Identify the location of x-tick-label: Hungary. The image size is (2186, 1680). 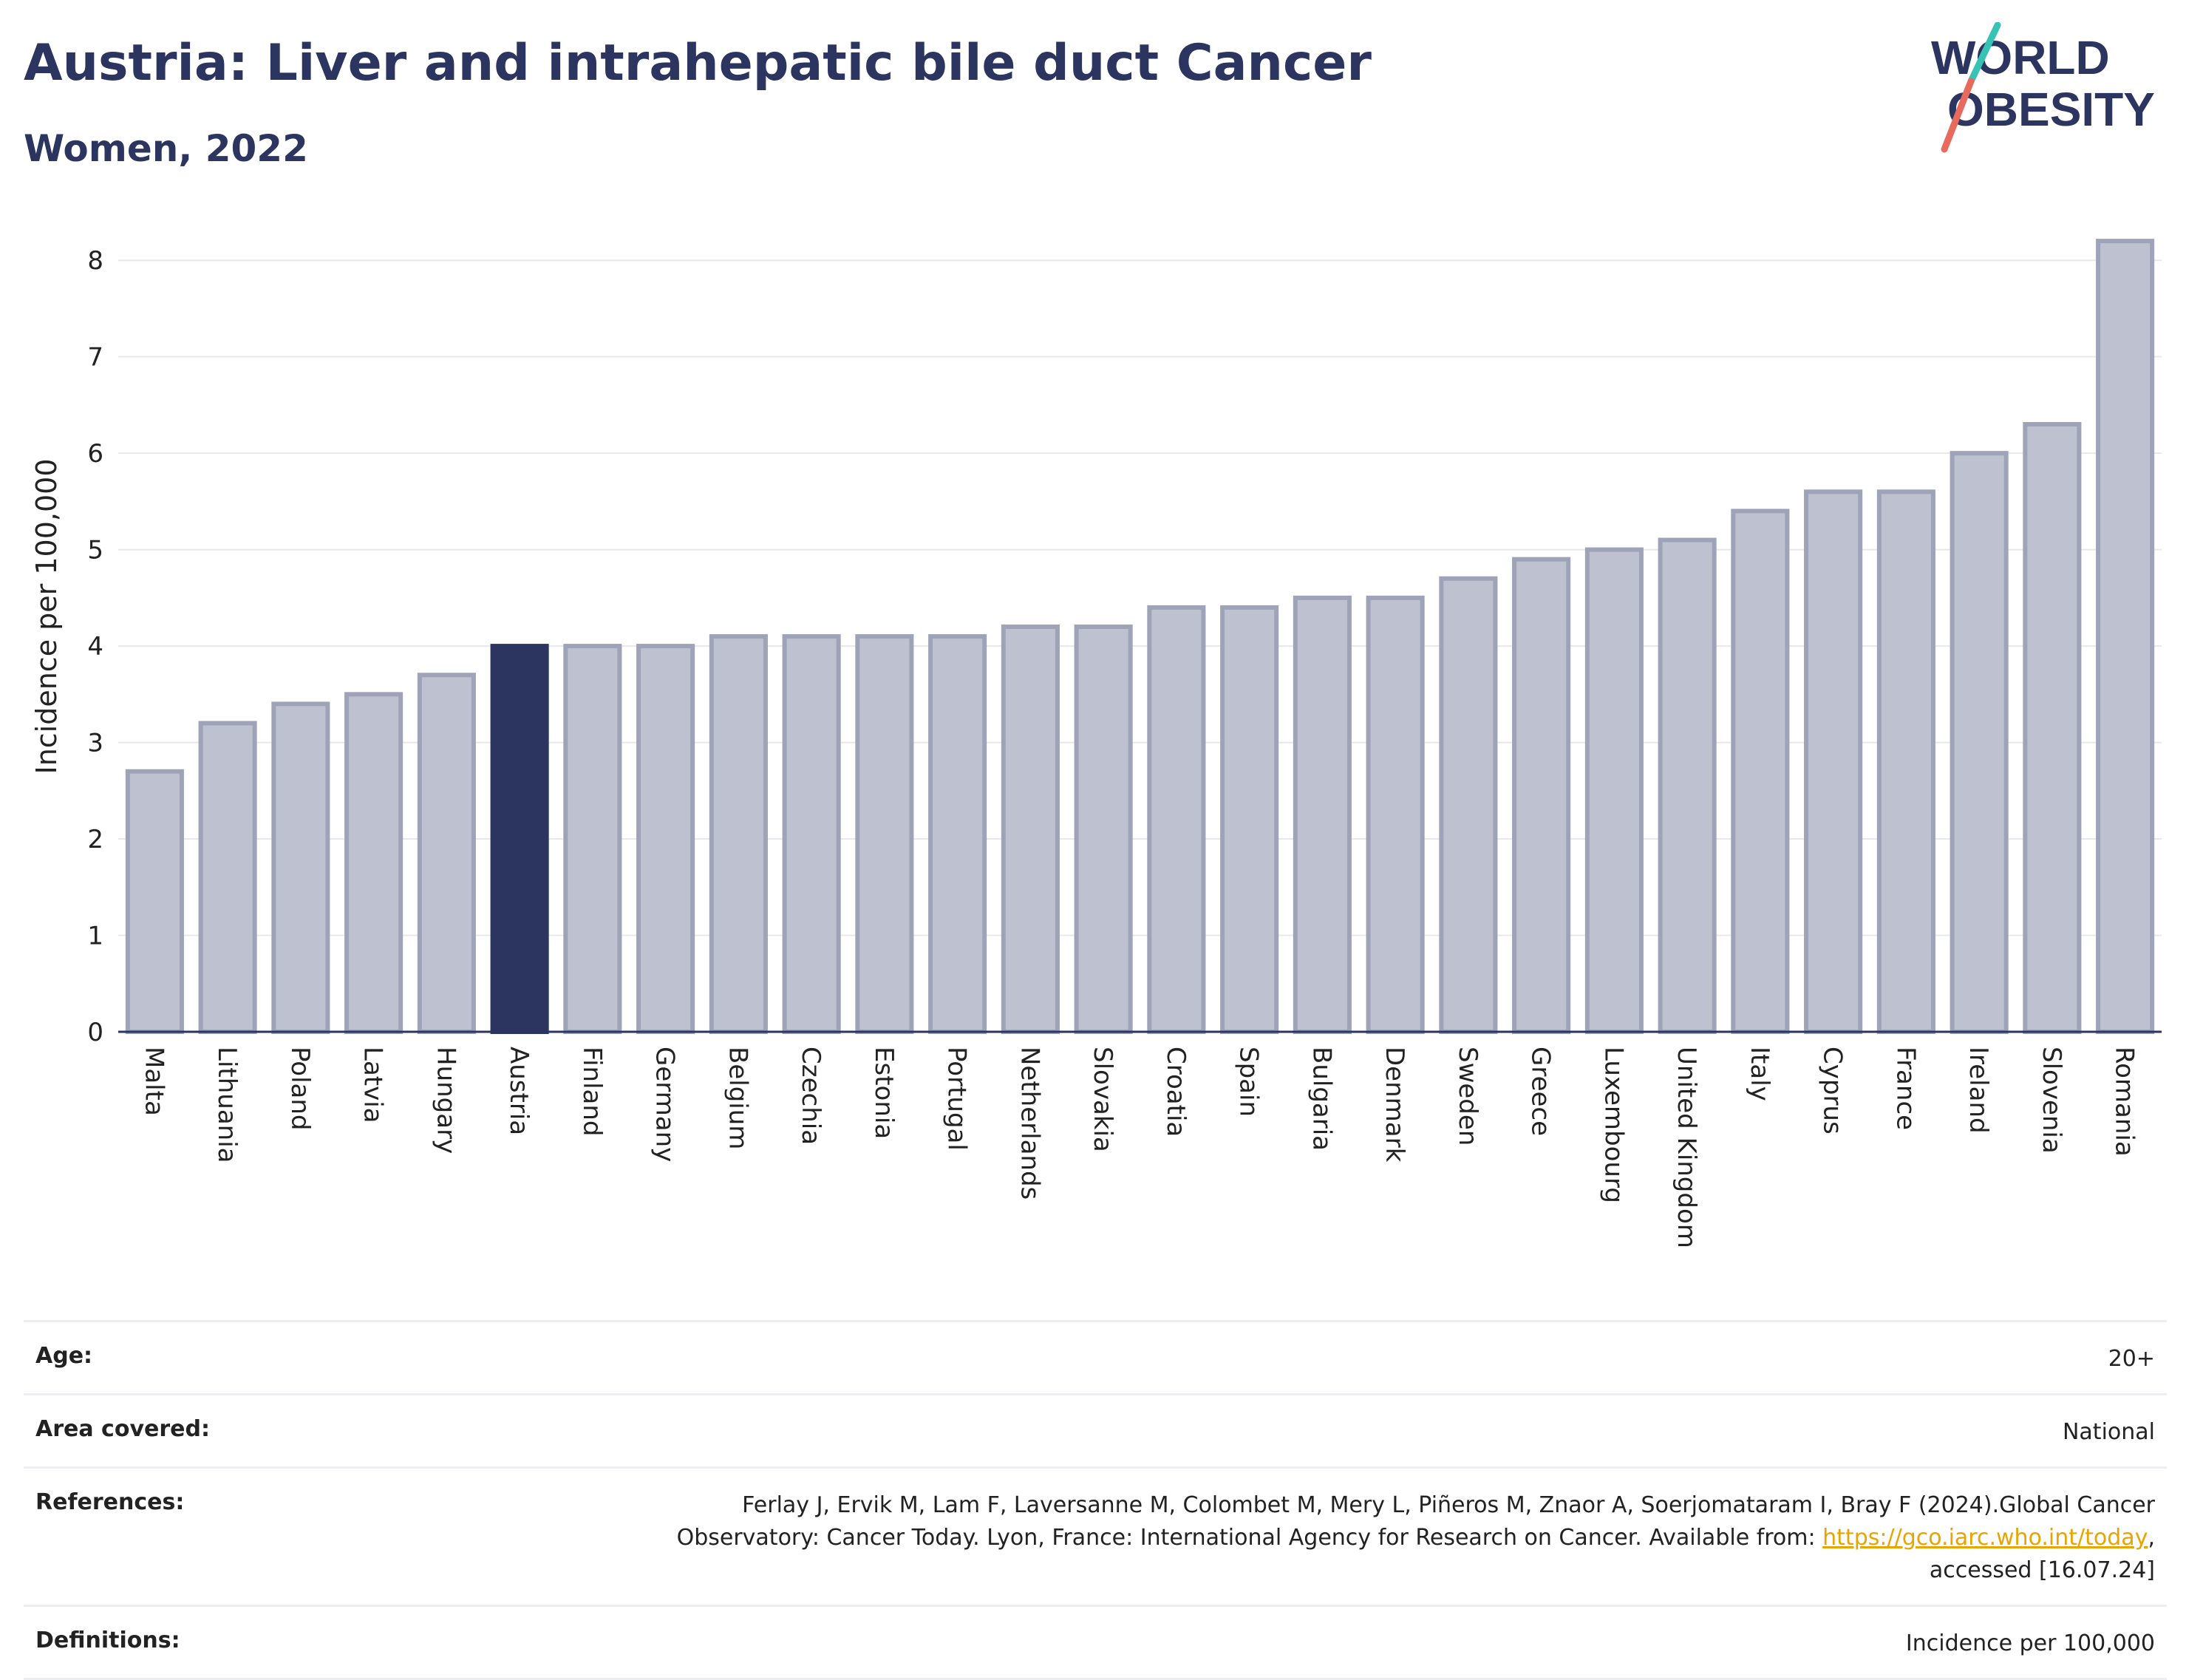
(446, 1100).